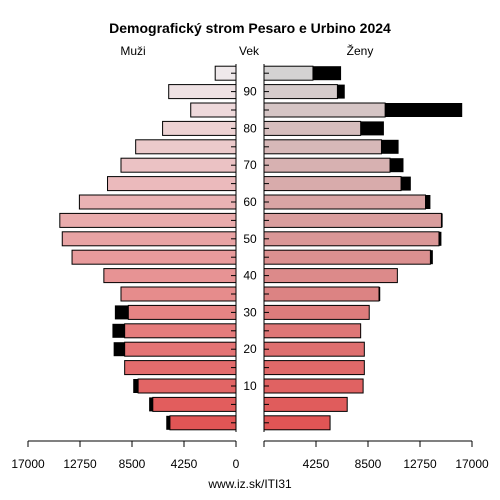 The image size is (500, 500). Describe the element at coordinates (236, 464) in the screenshot. I see `x-tick-label: 0` at that location.